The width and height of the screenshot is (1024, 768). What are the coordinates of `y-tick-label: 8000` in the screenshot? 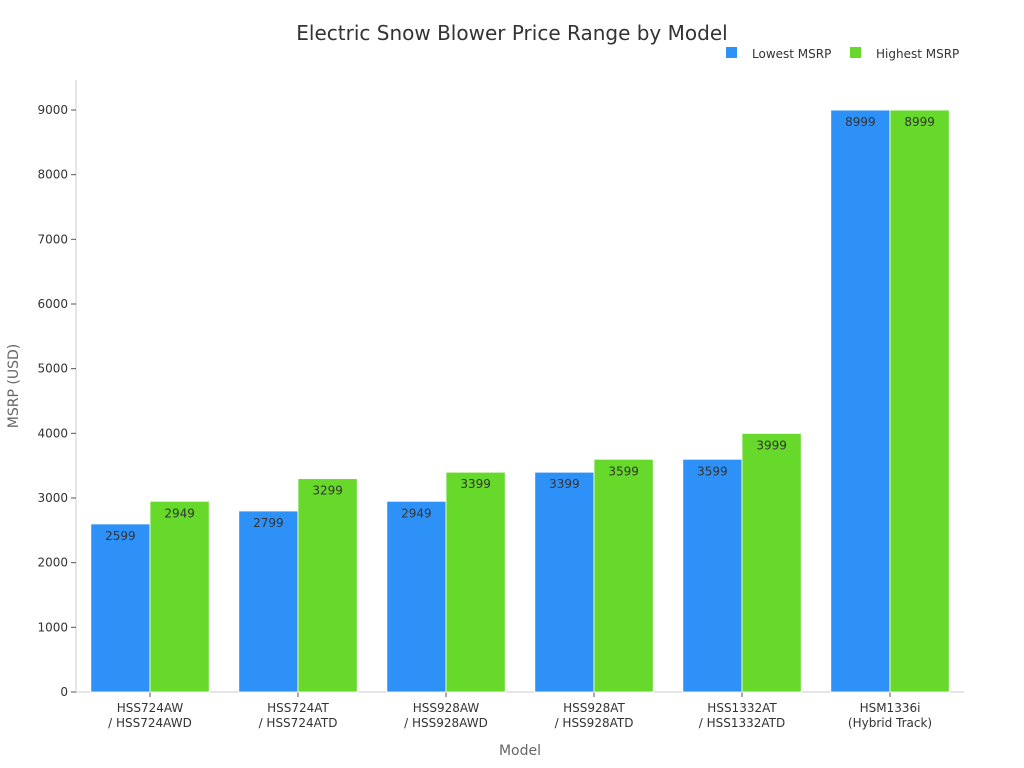 It's located at (52, 175).